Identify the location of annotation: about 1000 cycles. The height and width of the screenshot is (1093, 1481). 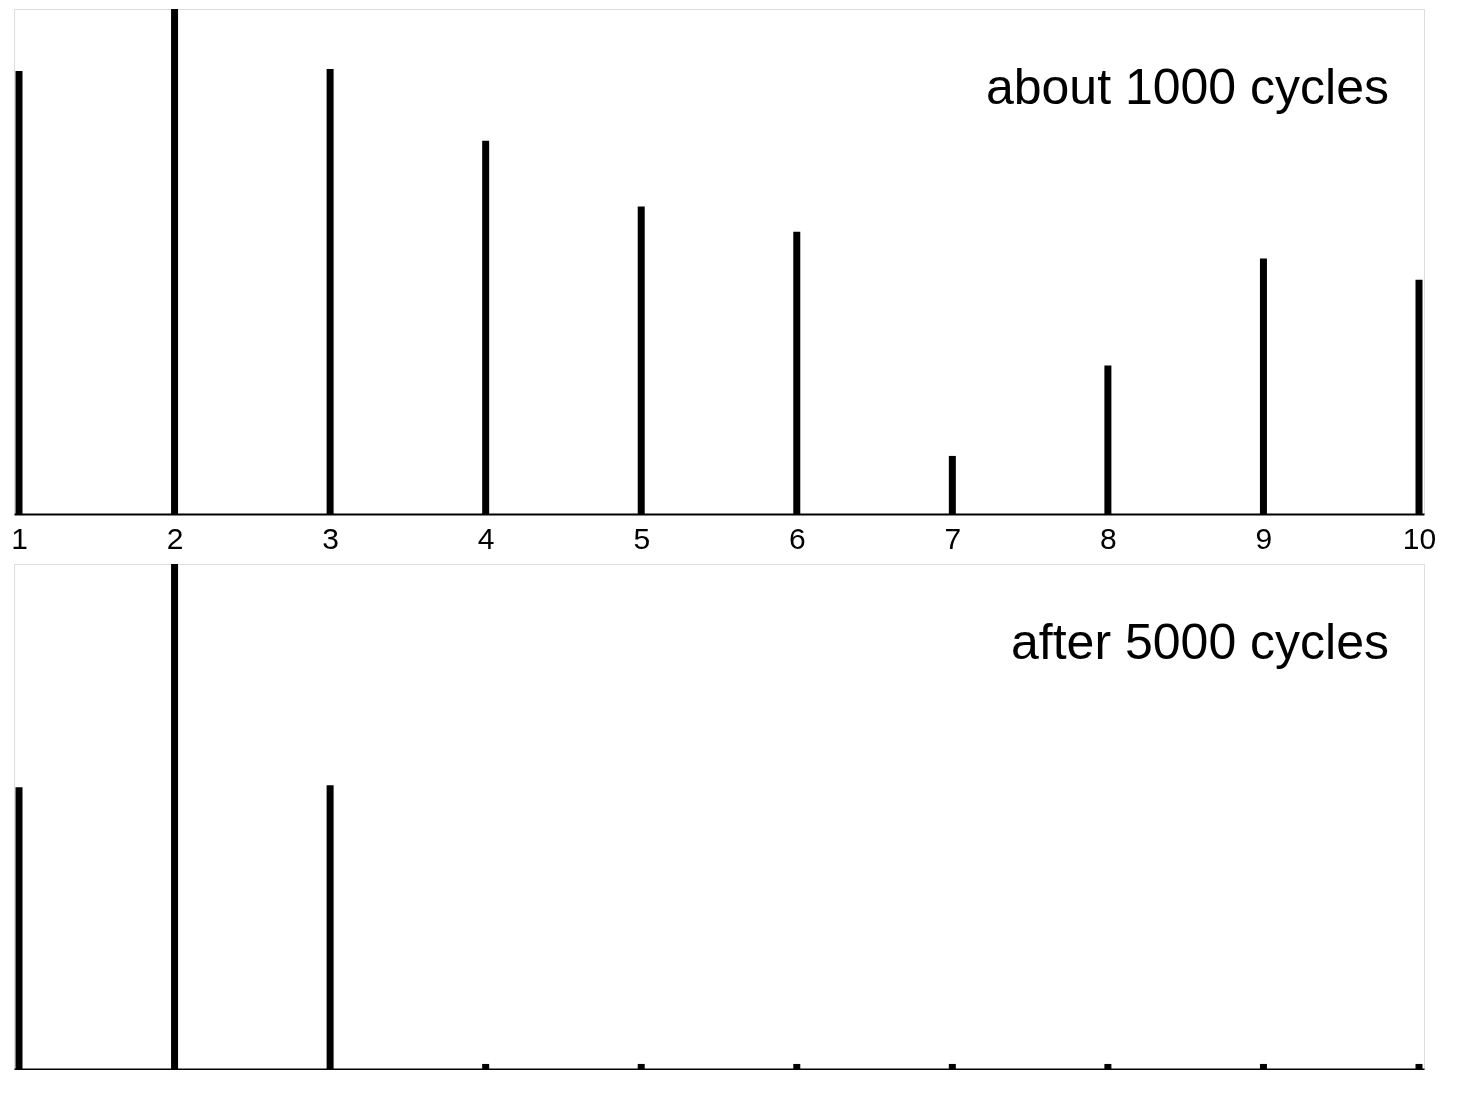
(1187, 87).